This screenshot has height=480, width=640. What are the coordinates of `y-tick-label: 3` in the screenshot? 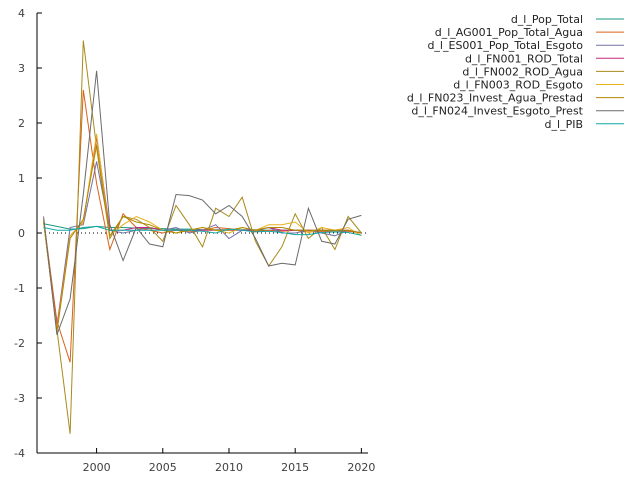 It's located at (21, 68).